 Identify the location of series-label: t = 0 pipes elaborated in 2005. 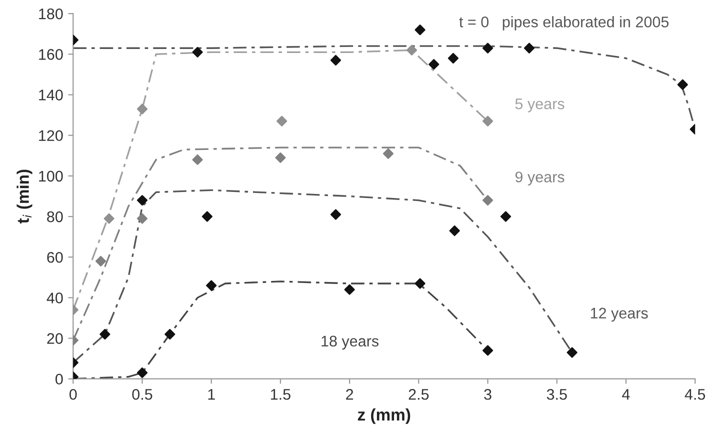
(564, 23).